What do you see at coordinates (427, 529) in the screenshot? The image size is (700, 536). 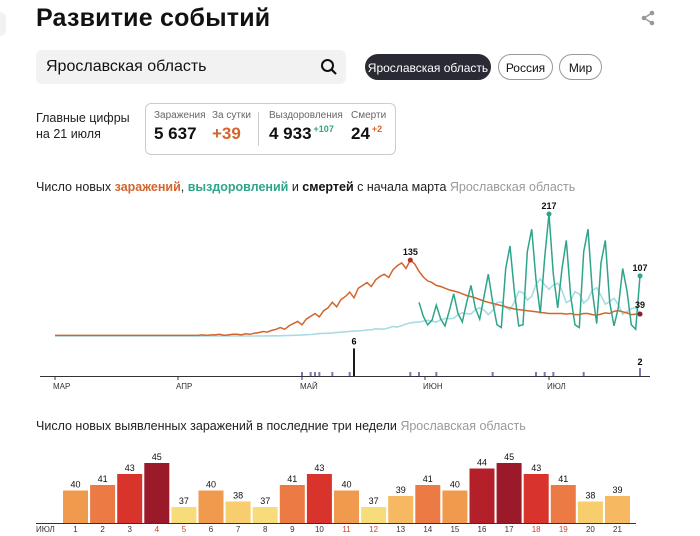 I see `day-tick-label: 14` at bounding box center [427, 529].